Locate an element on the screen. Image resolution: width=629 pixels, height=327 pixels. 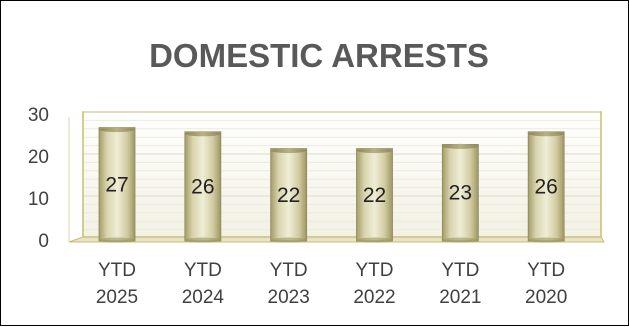
x-tick-label: YTD 2024 is located at coordinates (203, 284).